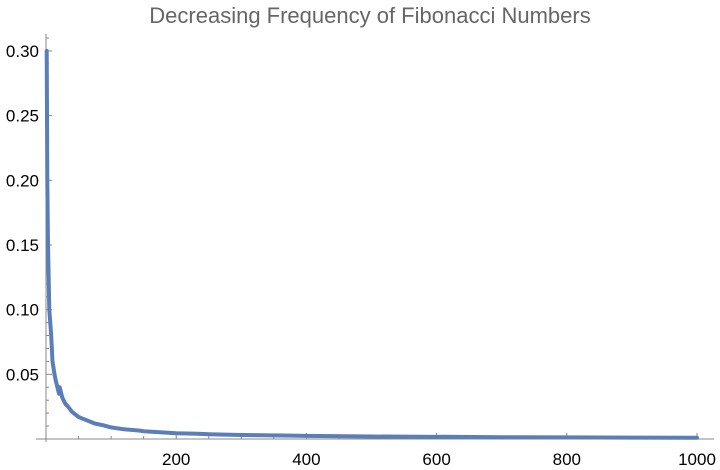  What do you see at coordinates (22, 374) in the screenshot?
I see `y-tick-label: 0.05` at bounding box center [22, 374].